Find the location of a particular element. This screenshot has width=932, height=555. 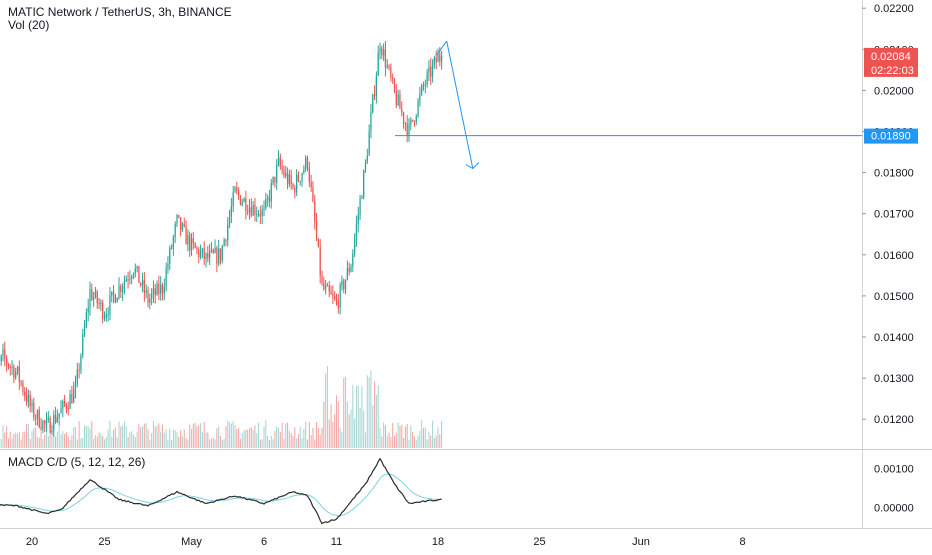

chart-title: MATIC Network / TetherUS, 3h, BINANCE is located at coordinates (120, 12).